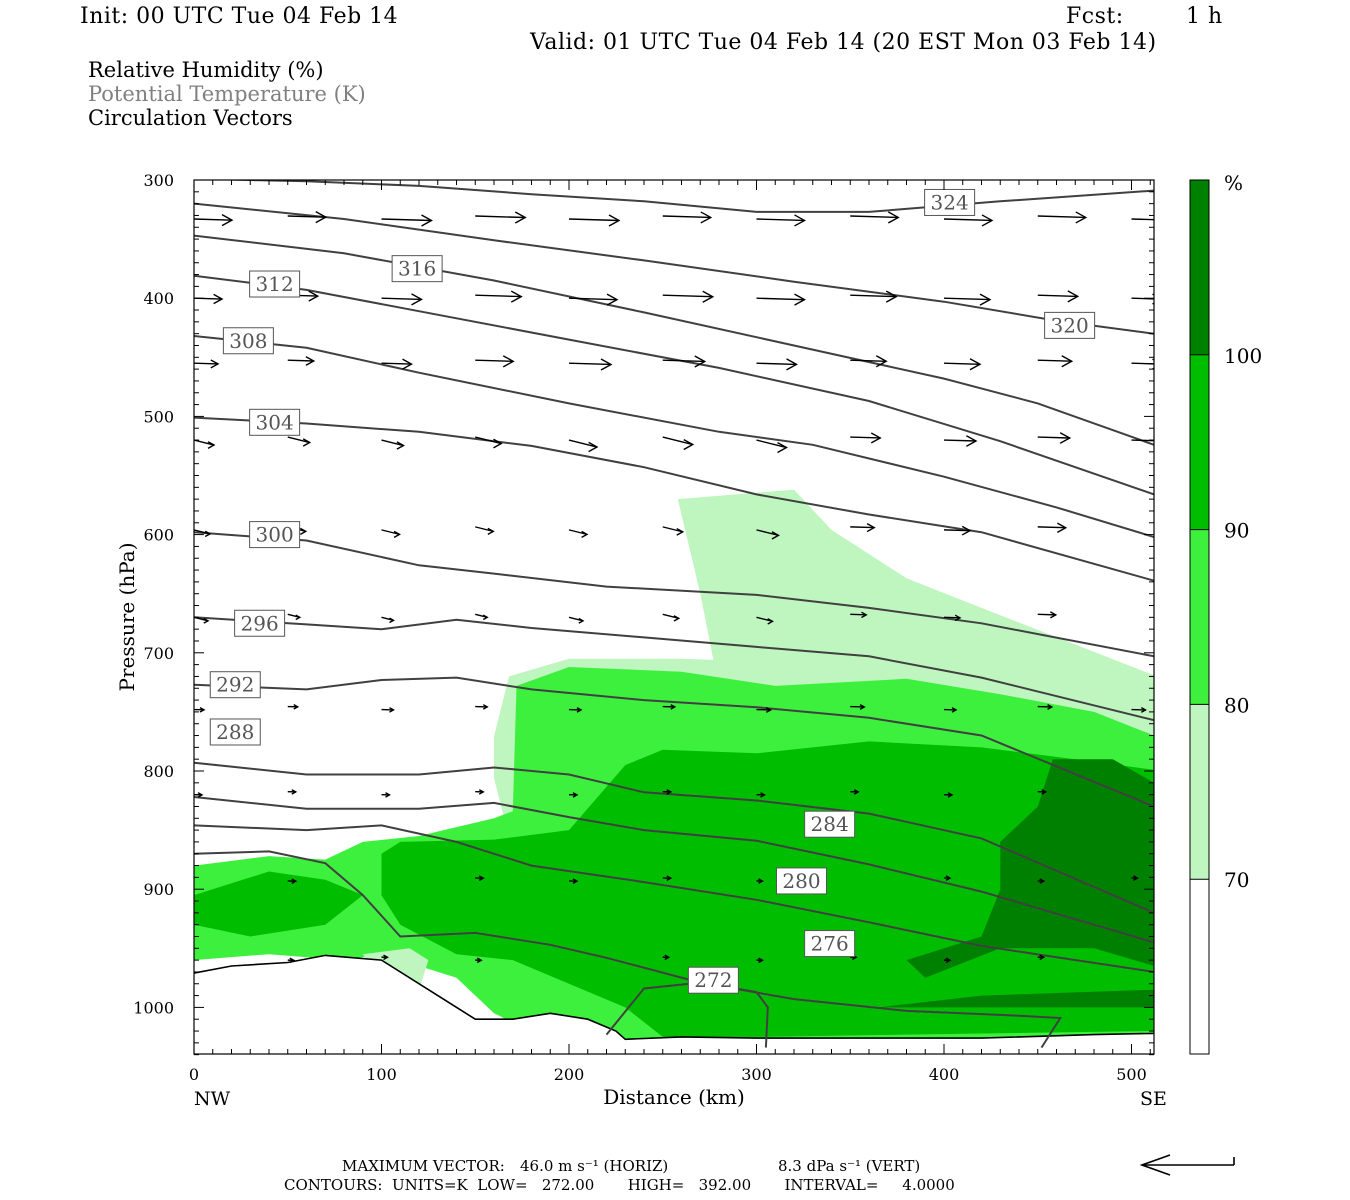 This screenshot has height=1200, width=1350. I want to click on theta-label-text: 300, so click(275, 535).